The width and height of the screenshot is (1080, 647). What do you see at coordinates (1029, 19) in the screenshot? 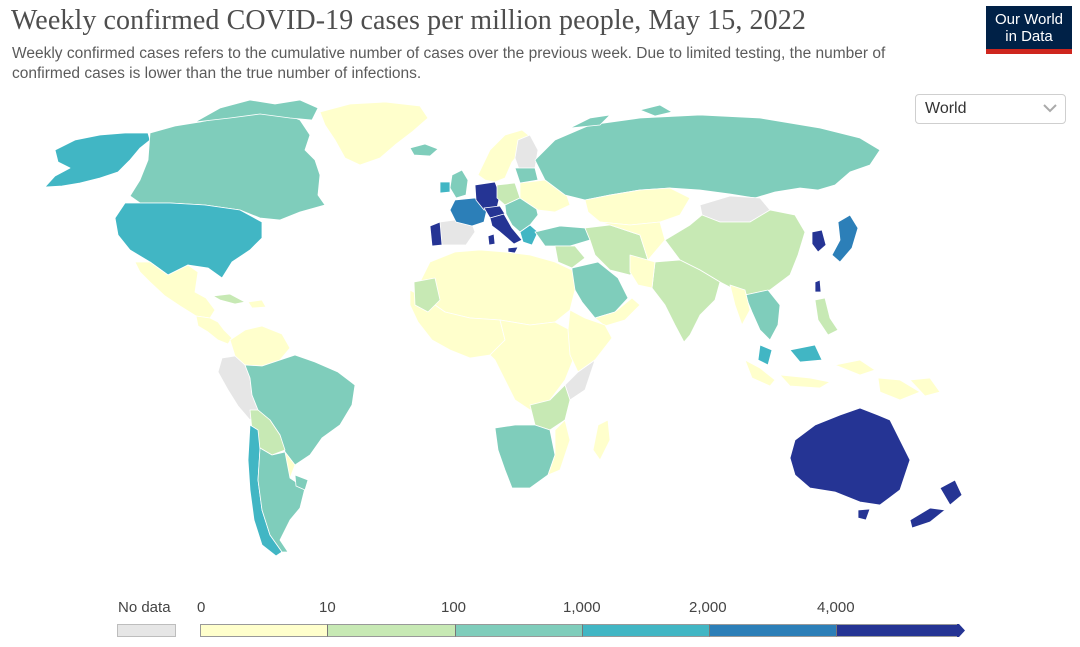
I see `logo-line-1: Our World` at bounding box center [1029, 19].